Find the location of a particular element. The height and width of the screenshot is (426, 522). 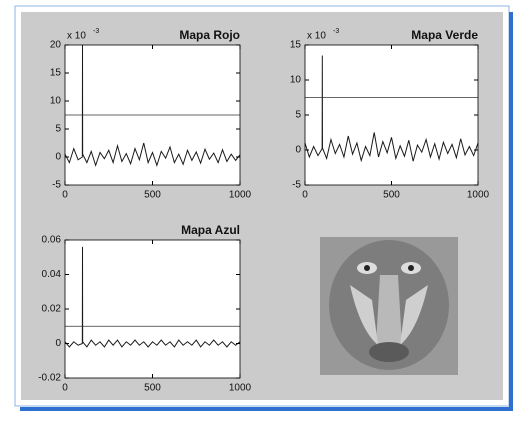

y-tick-label: 0.02 is located at coordinates (52, 309).